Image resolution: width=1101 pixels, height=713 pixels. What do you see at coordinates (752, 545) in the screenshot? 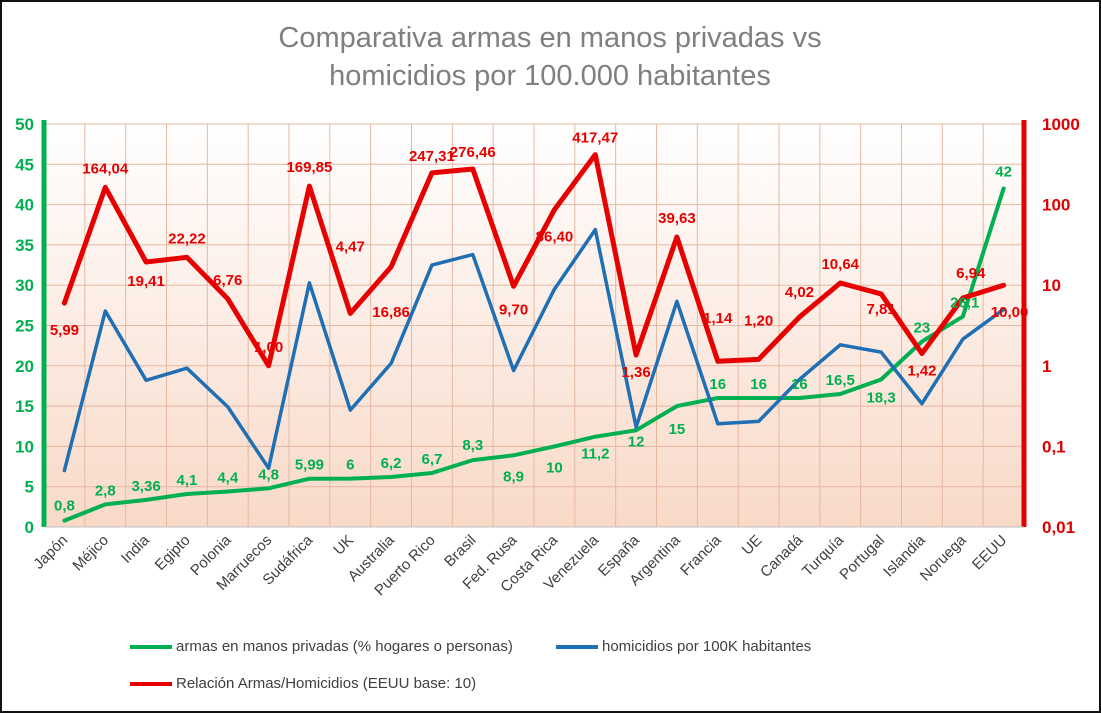
I see `x-axis-category-label: UE` at bounding box center [752, 545].